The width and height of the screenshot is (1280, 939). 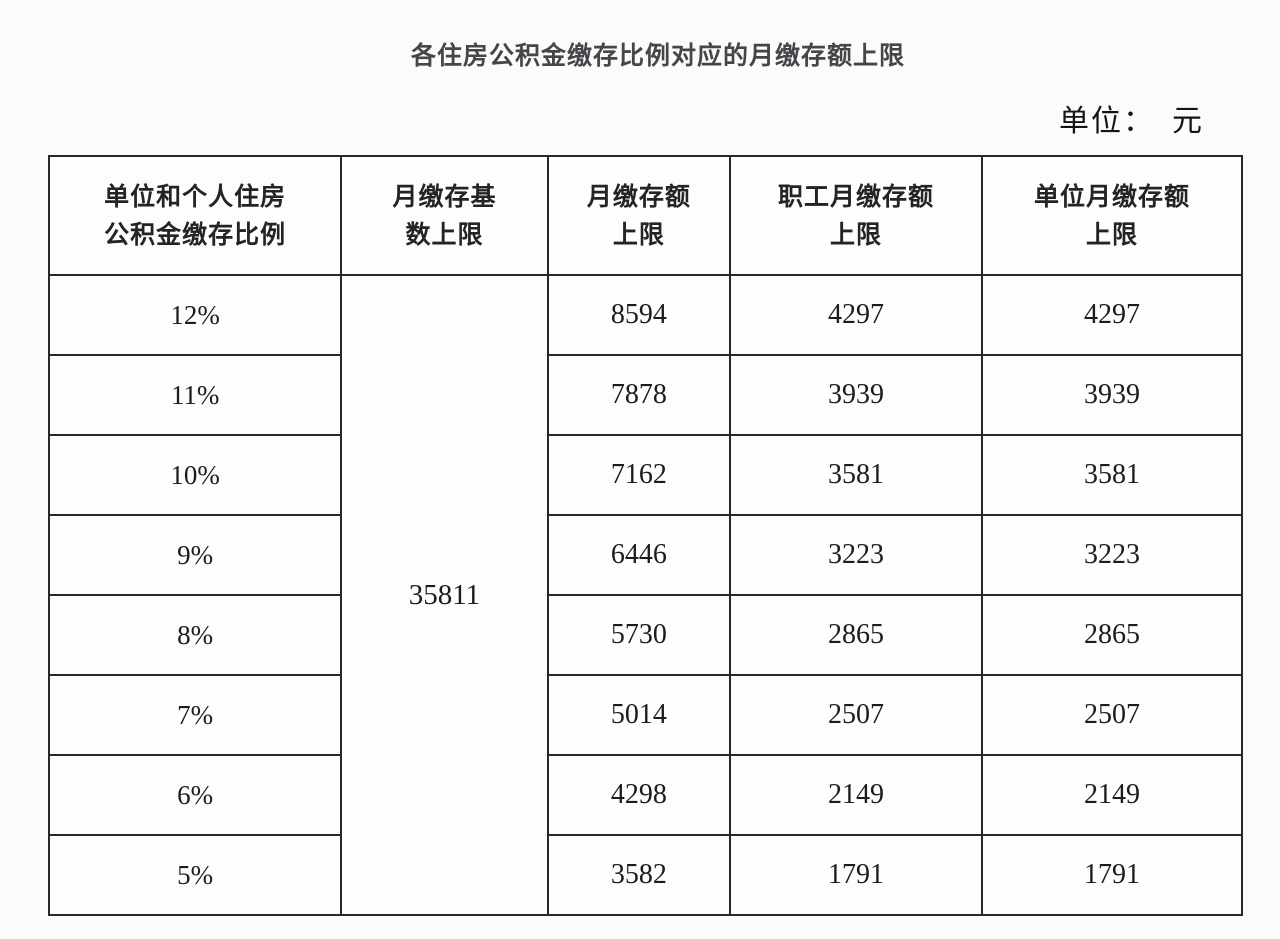 I want to click on ratio-cell: 8%, so click(x=195, y=635).